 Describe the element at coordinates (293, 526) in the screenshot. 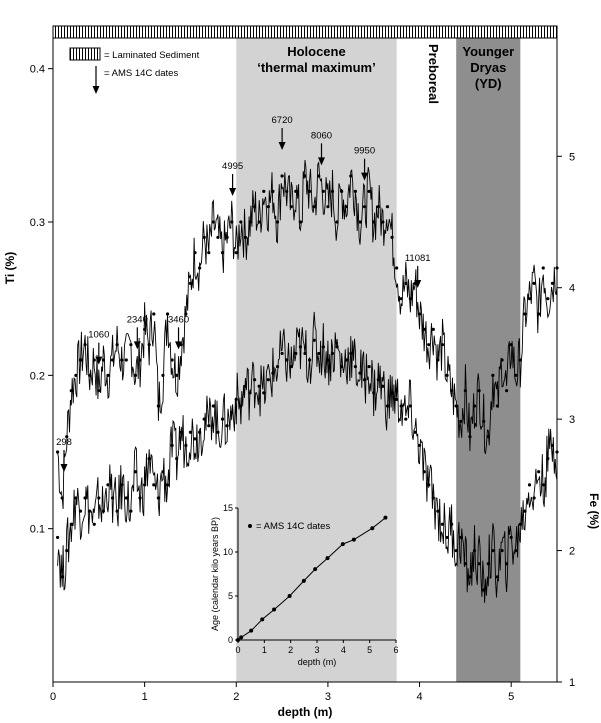

I see `inset-legend-label: = AMS 14C dates` at that location.